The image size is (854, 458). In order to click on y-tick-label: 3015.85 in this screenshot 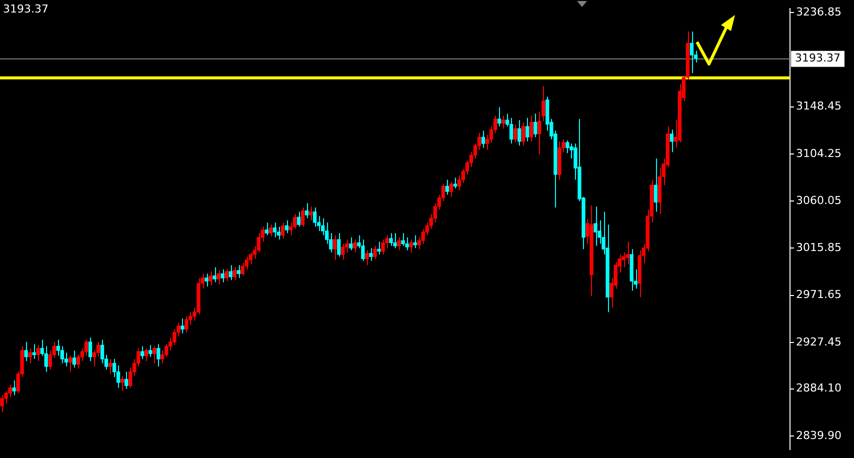, I will do `click(819, 247)`.